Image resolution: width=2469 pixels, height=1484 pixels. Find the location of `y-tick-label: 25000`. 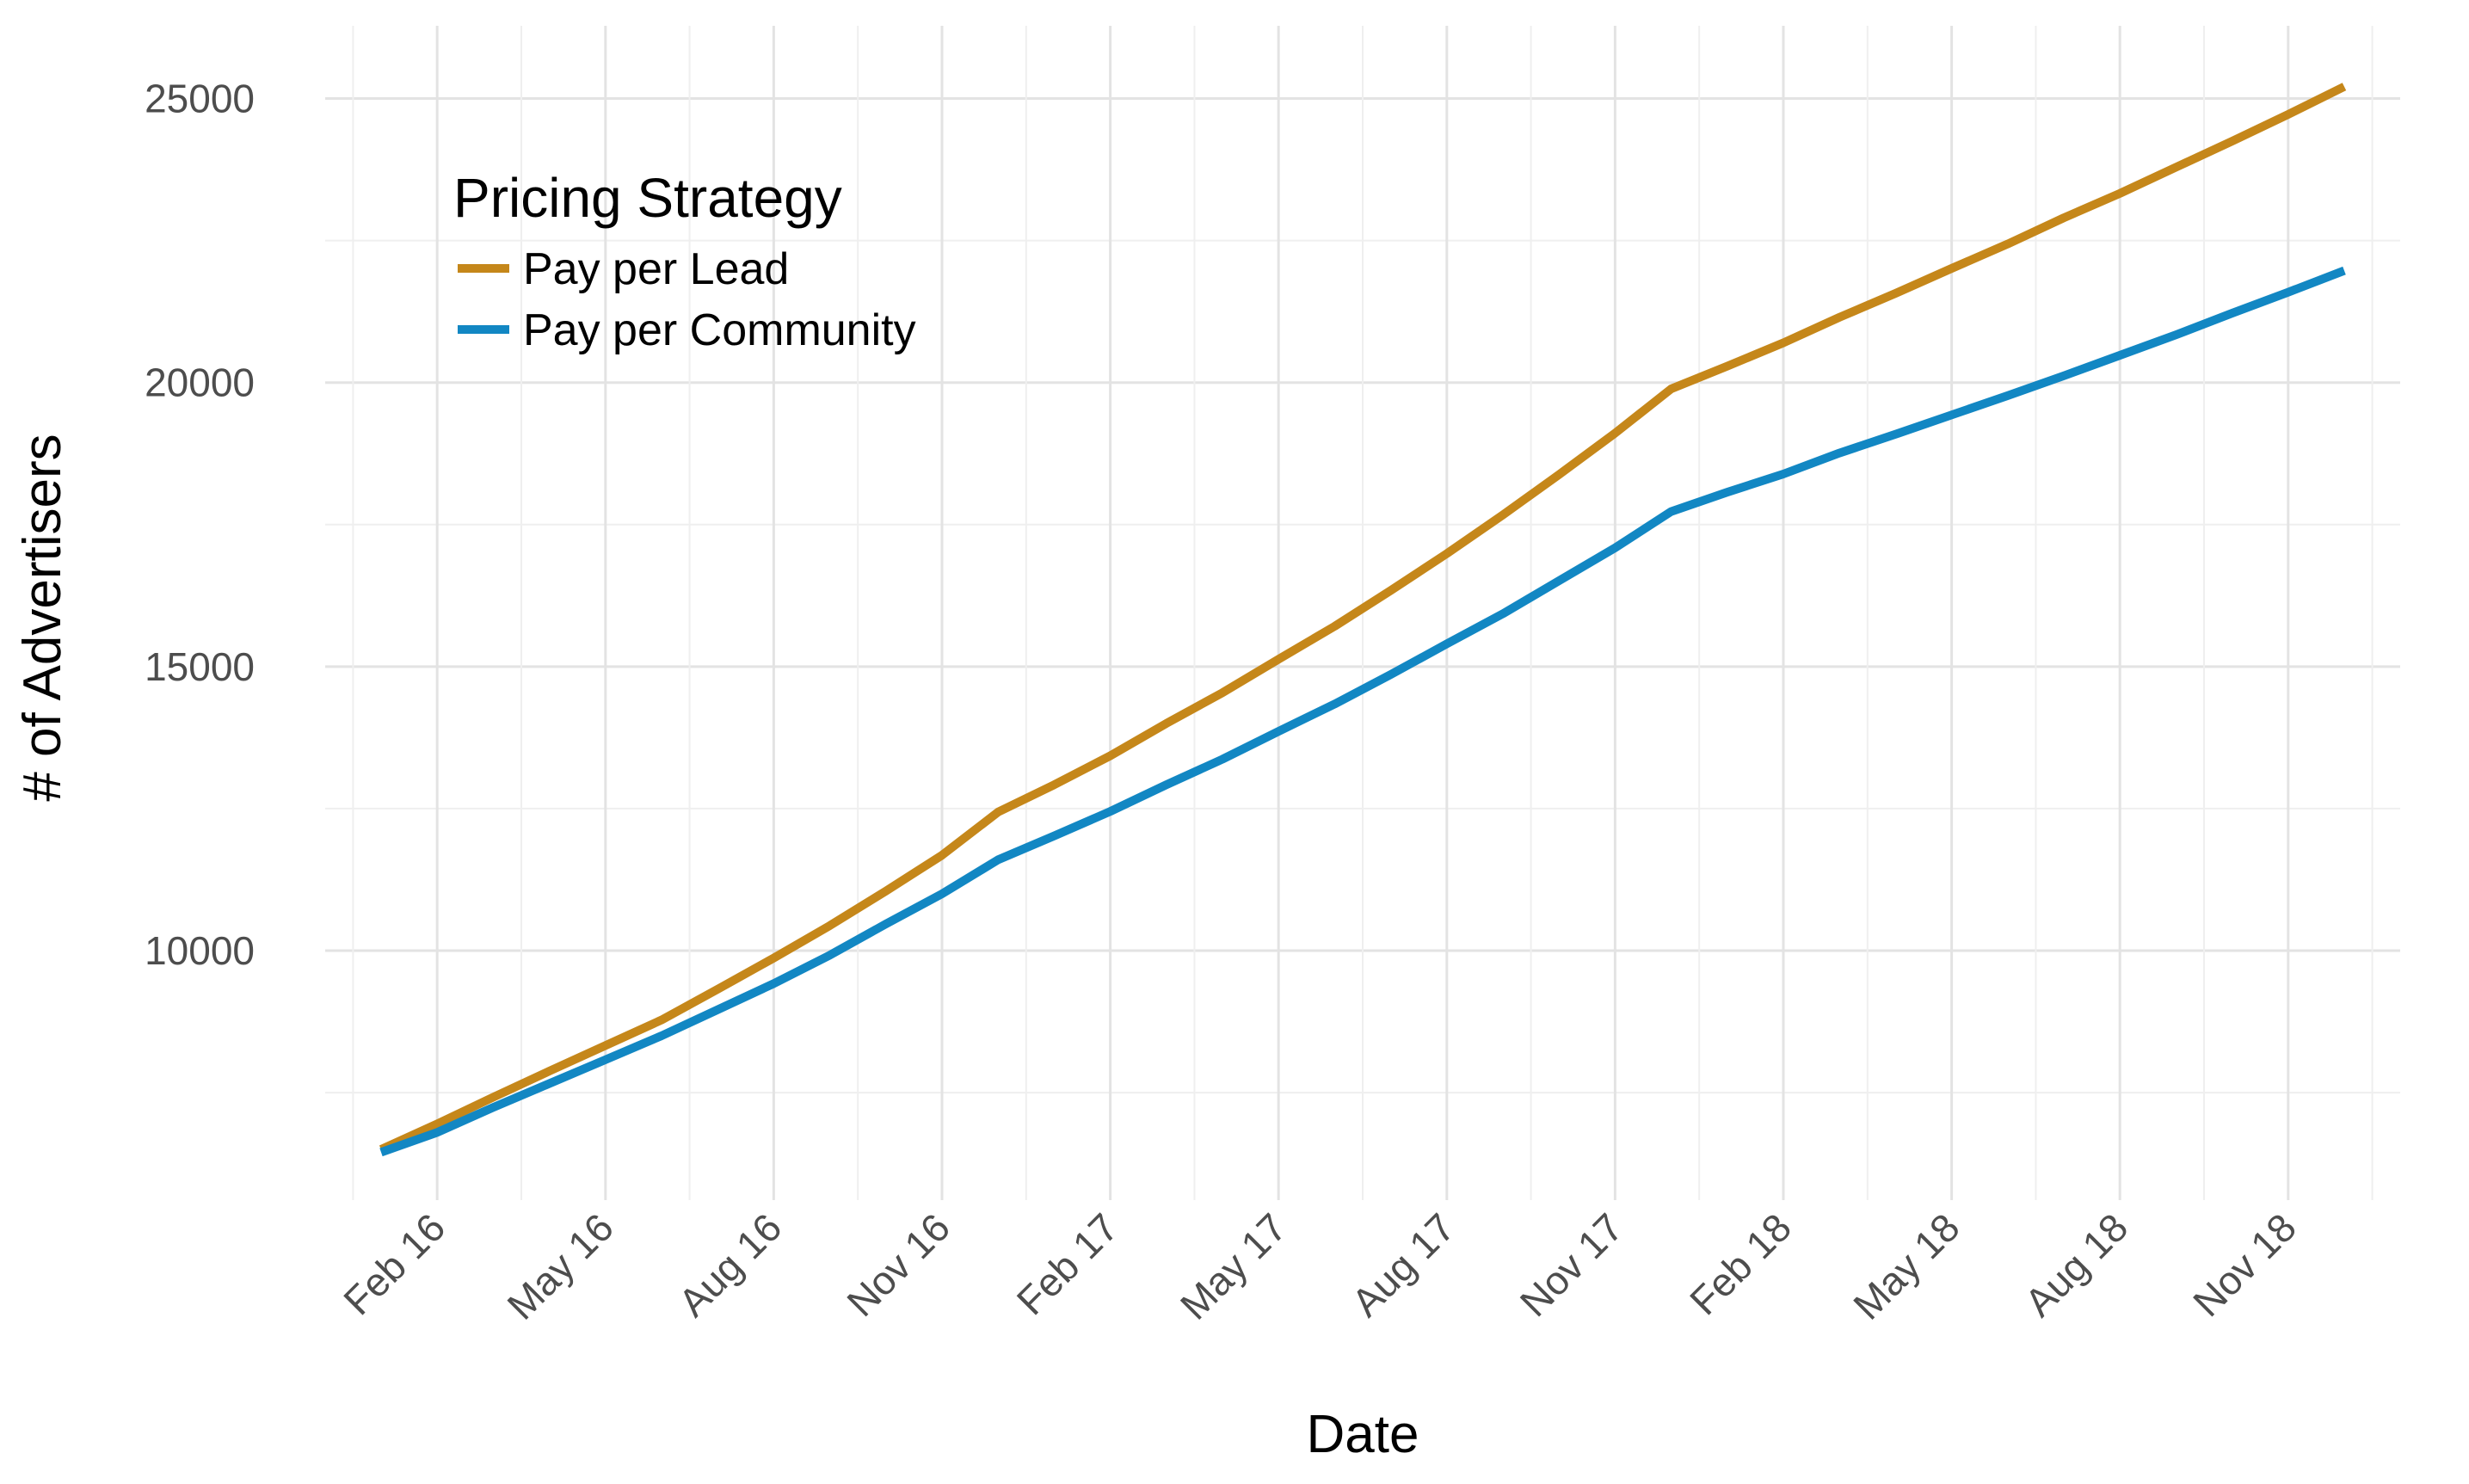

y-tick-label: 25000 is located at coordinates (200, 99).